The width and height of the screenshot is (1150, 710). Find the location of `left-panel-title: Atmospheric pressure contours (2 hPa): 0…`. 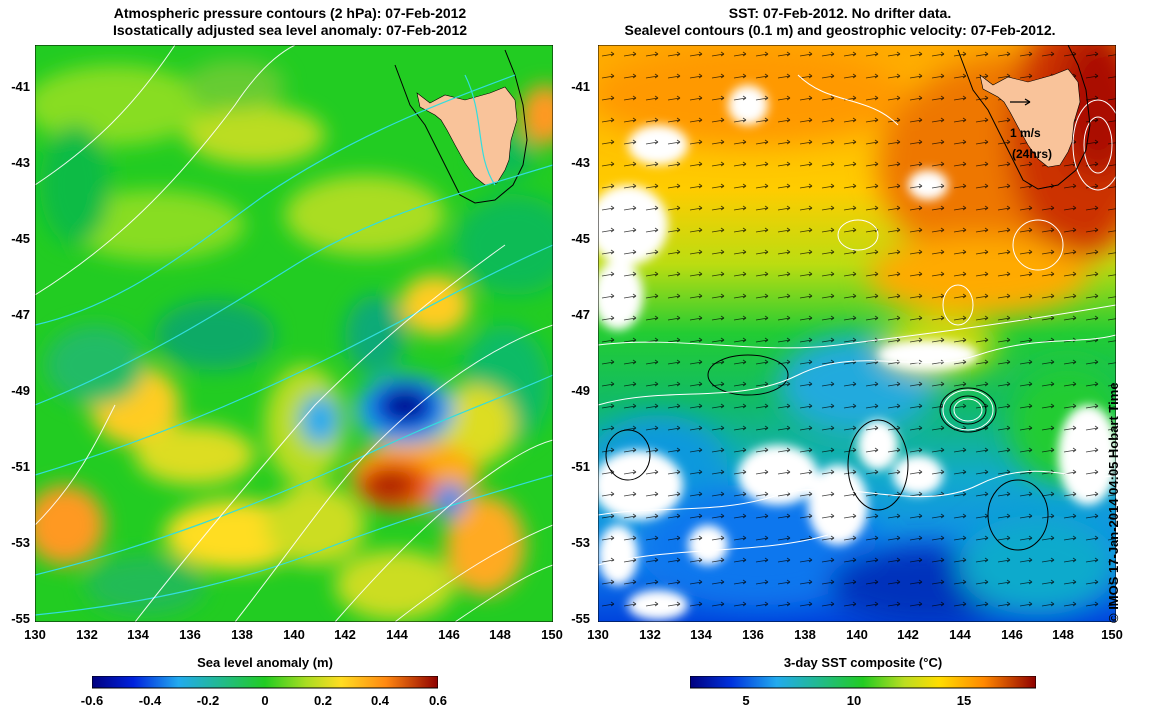

left-panel-title: Atmospheric pressure contours (2 hPa): 0… is located at coordinates (290, 22).